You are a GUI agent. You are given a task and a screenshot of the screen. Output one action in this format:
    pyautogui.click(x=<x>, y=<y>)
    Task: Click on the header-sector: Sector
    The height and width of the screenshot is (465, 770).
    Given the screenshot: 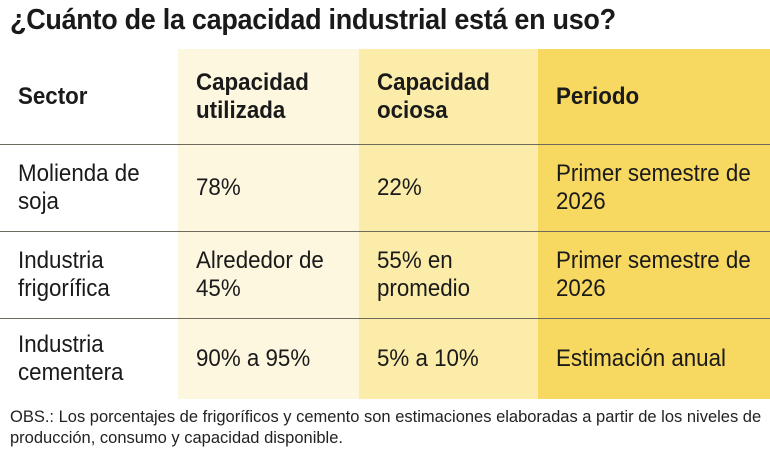 What is the action you would take?
    pyautogui.click(x=89, y=97)
    